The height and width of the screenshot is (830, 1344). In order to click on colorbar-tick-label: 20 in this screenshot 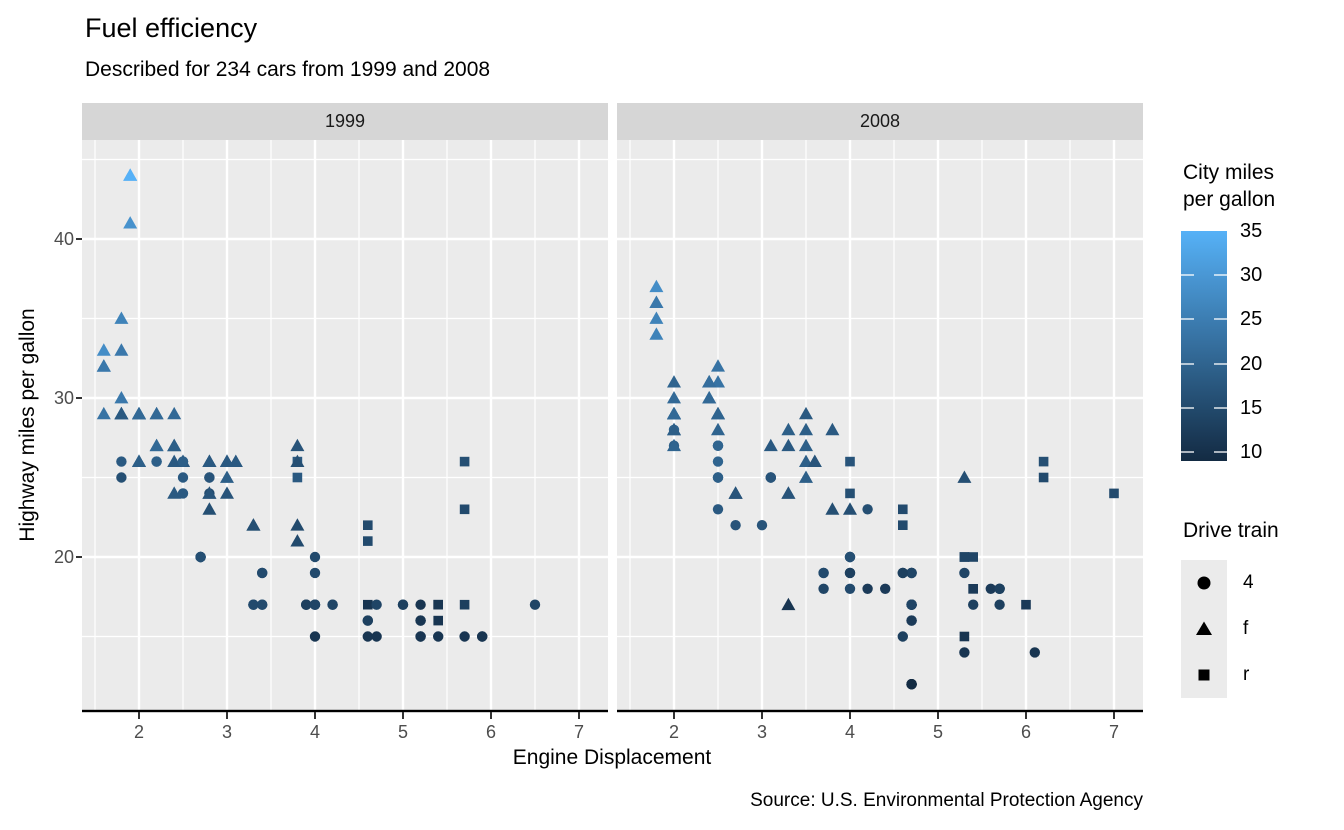, I will do `click(1251, 363)`.